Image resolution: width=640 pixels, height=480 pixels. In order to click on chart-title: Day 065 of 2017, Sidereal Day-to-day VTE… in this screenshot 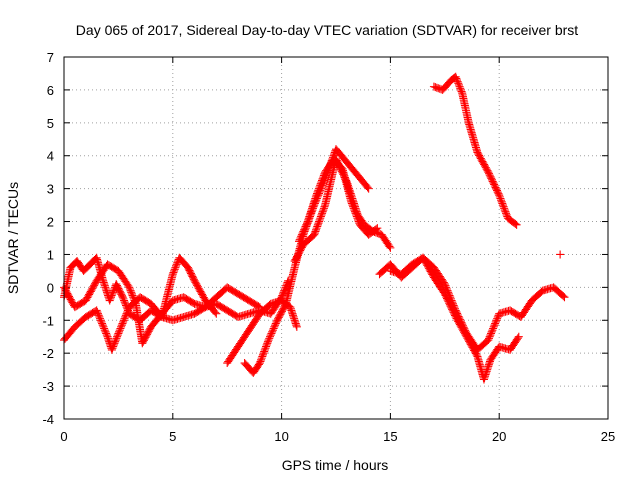, I will do `click(327, 30)`.